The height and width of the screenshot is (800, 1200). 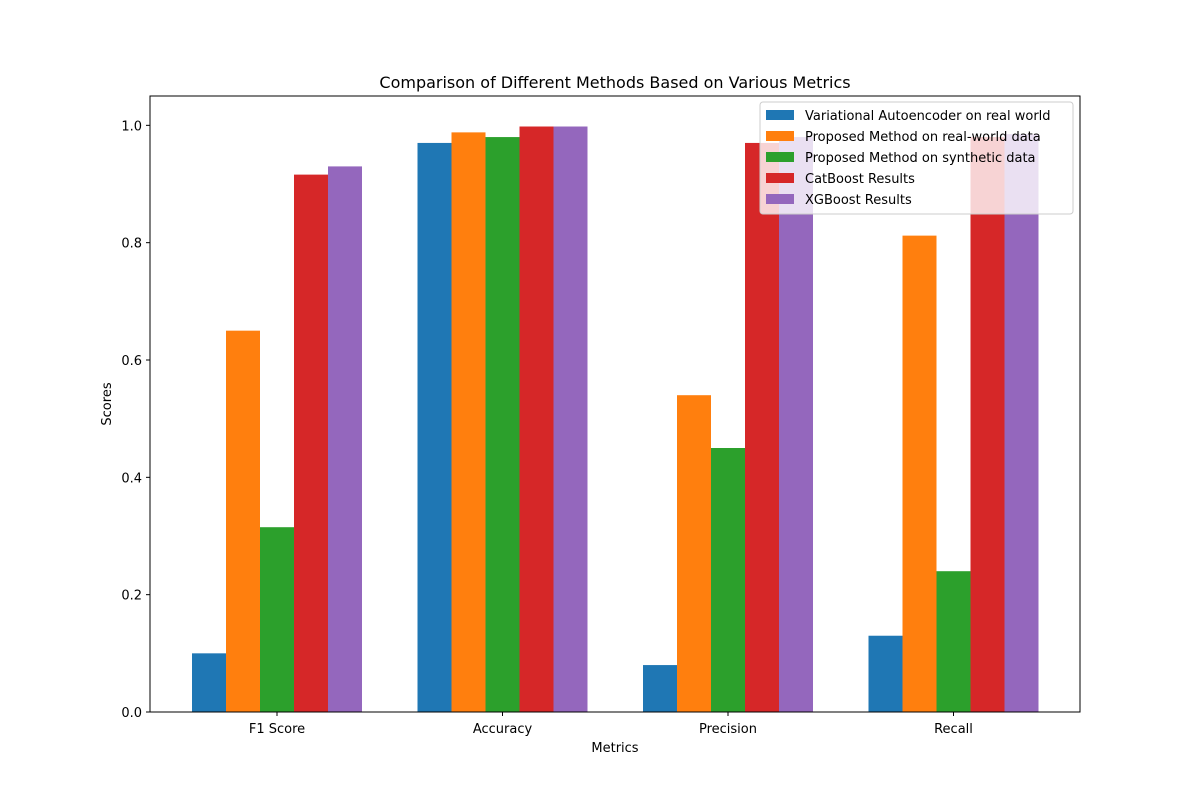 What do you see at coordinates (135, 420) in the screenshot?
I see `y-axis-ticks: 0.0 0.2 0.4 0.6 0.8 1.0` at bounding box center [135, 420].